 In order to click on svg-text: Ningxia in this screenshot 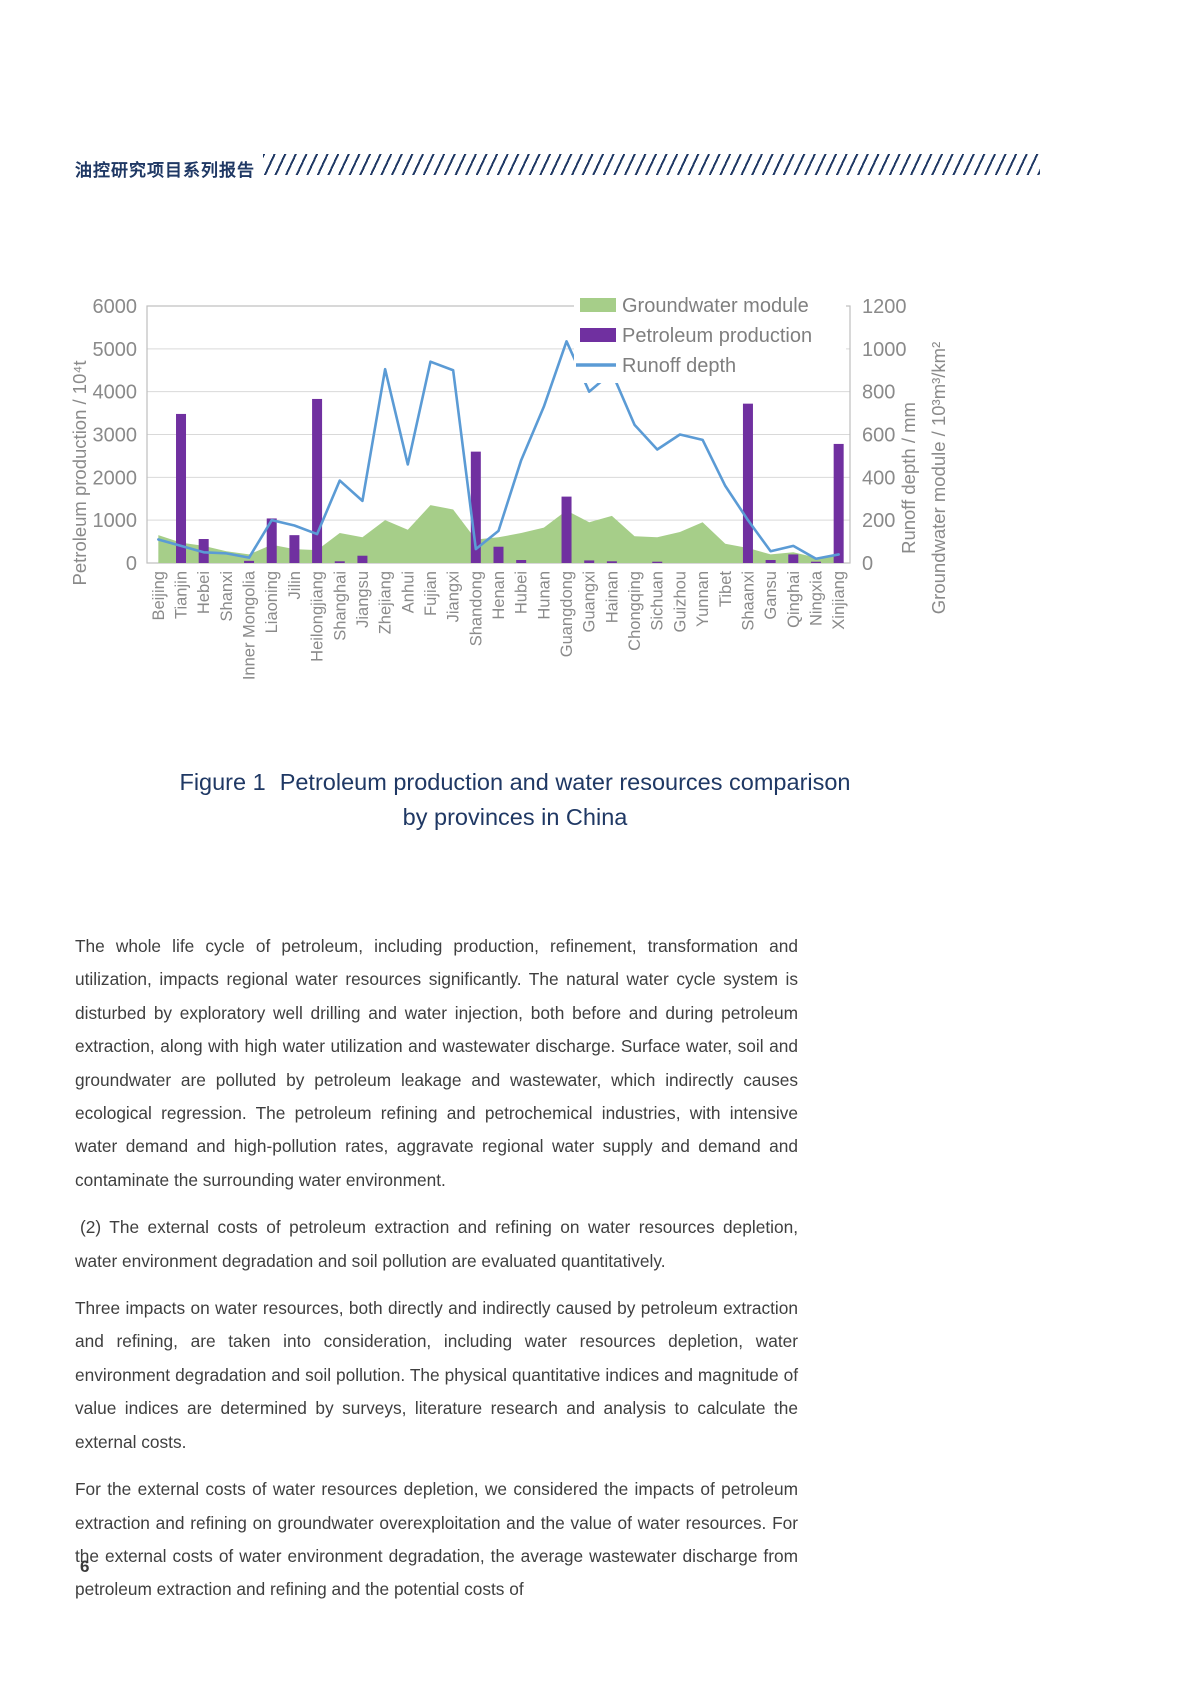, I will do `click(816, 598)`.